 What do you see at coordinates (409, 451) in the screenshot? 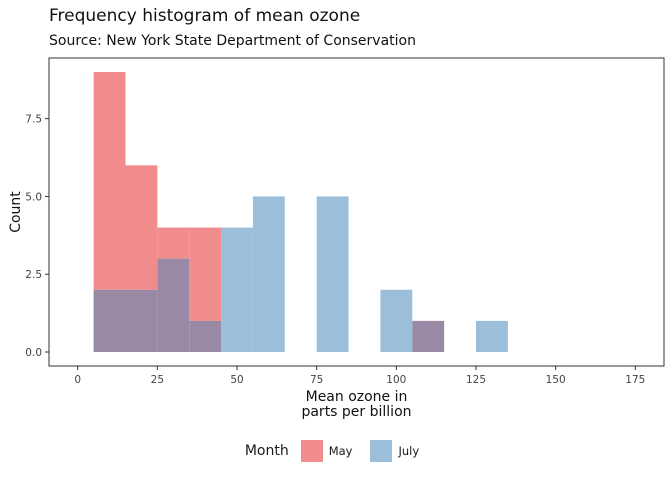
I see `legend-label-july: July` at bounding box center [409, 451].